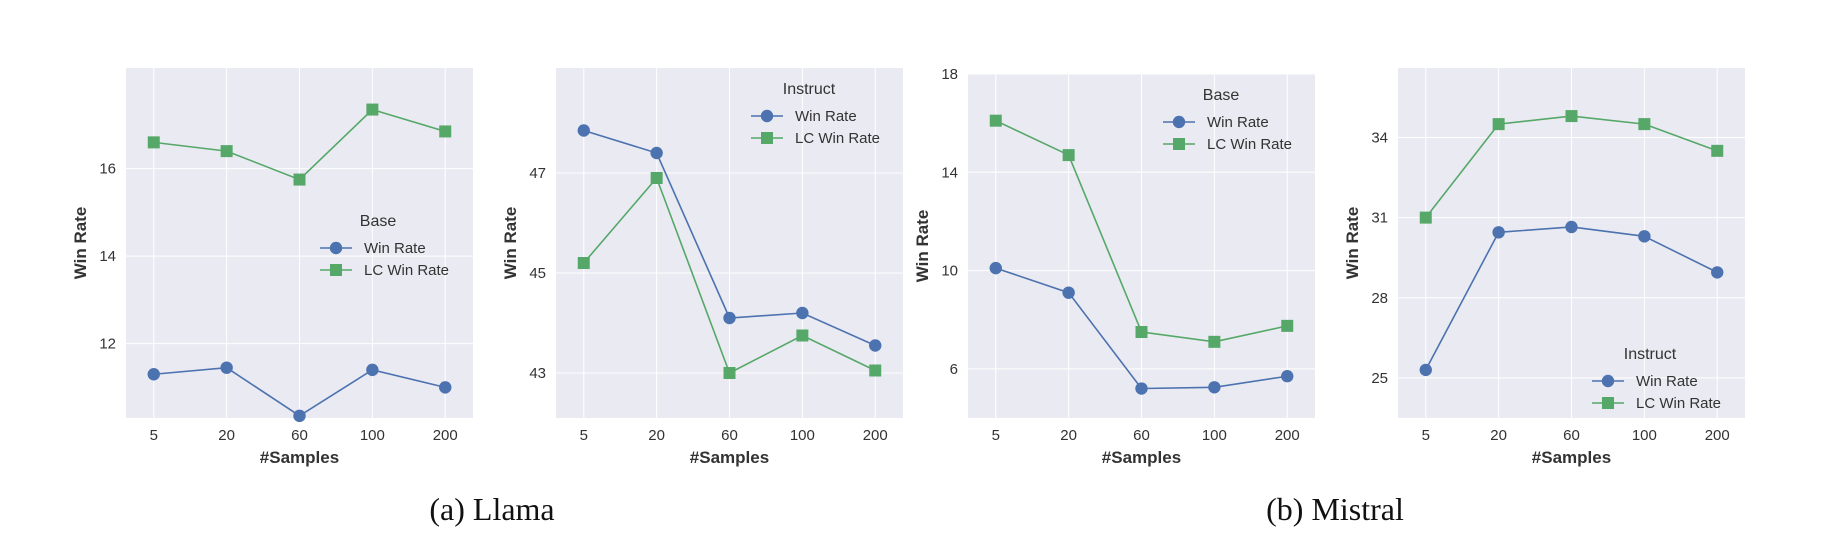 Image resolution: width=1832 pixels, height=556 pixels. Describe the element at coordinates (949, 271) in the screenshot. I see `y-tick-label: 10` at that location.